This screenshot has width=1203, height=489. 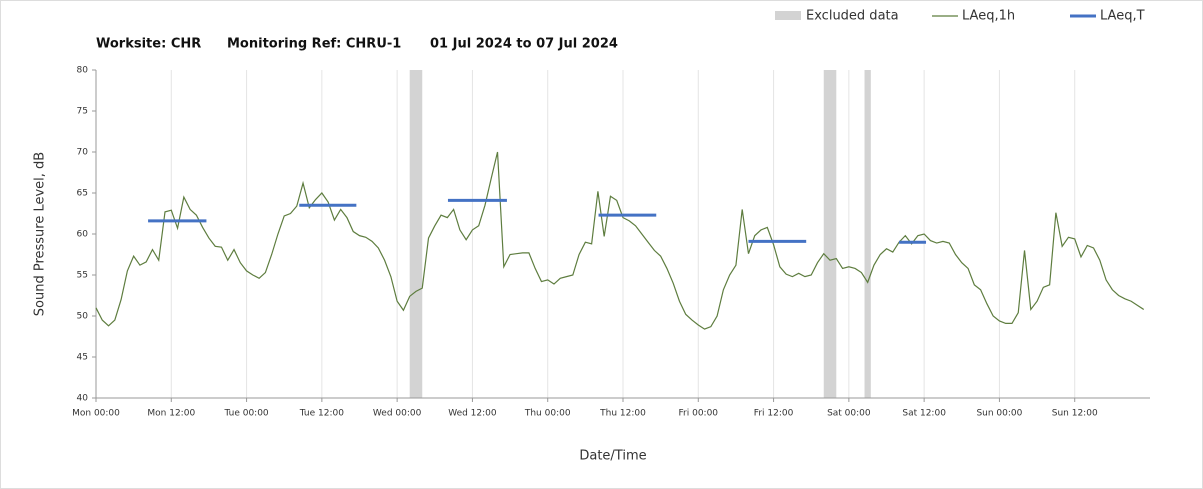 What do you see at coordinates (314, 44) in the screenshot?
I see `chart-title: Monitoring Ref: CHRU-1` at bounding box center [314, 44].